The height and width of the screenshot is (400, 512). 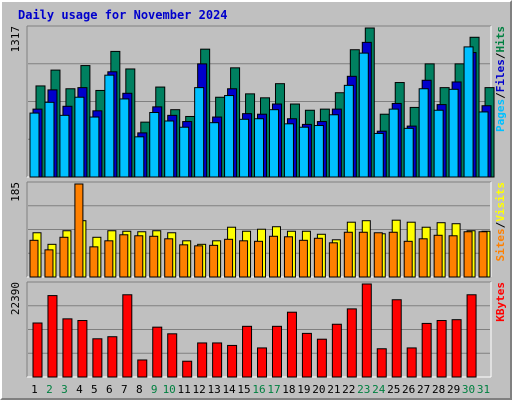 What do you see at coordinates (15, 192) in the screenshot?
I see `middle-ymax-label: 185` at bounding box center [15, 192].